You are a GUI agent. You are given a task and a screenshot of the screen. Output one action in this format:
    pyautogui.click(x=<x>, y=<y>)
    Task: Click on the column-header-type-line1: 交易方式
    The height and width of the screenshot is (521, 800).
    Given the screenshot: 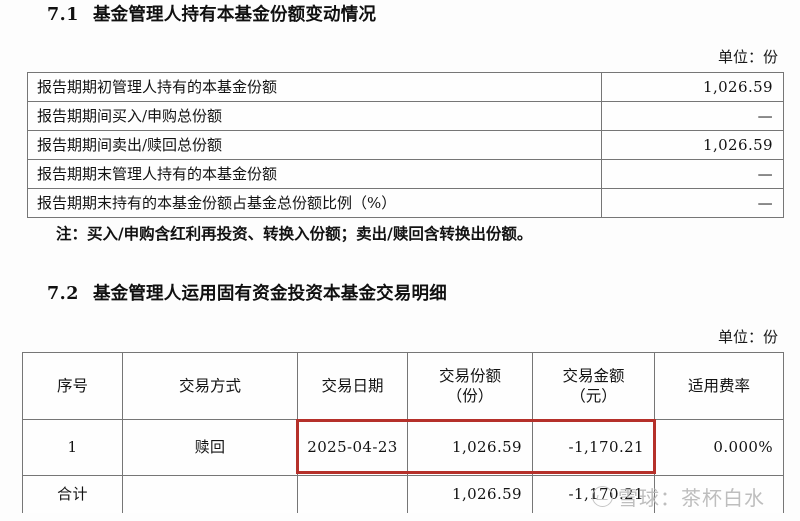 What is the action you would take?
    pyautogui.click(x=209, y=385)
    